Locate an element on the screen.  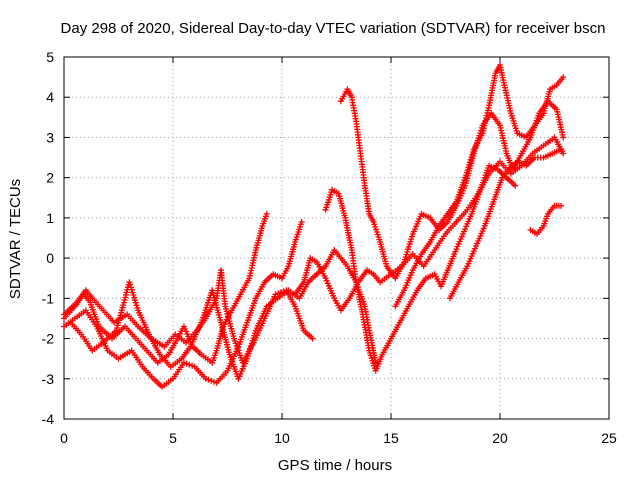
y-tick-label: 4 is located at coordinates (50, 97).